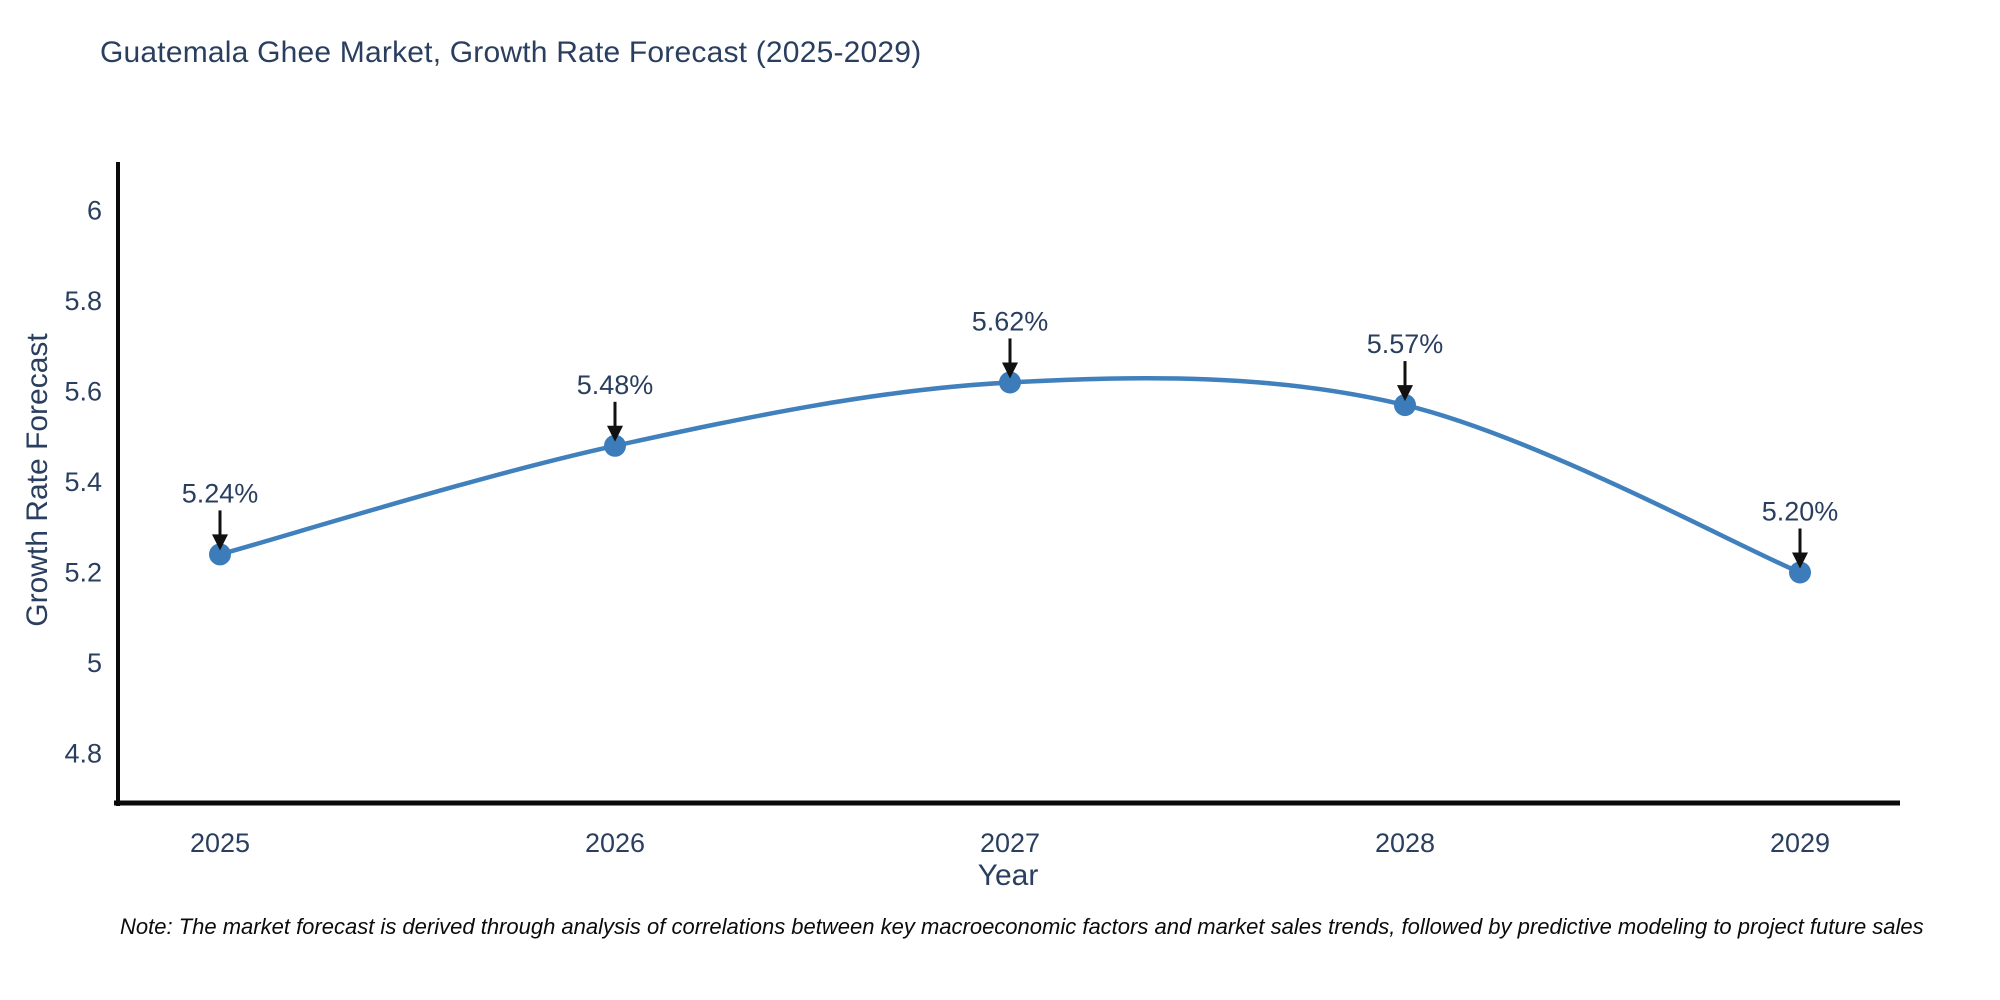  I want to click on y-tick-label: 6, so click(94, 211).